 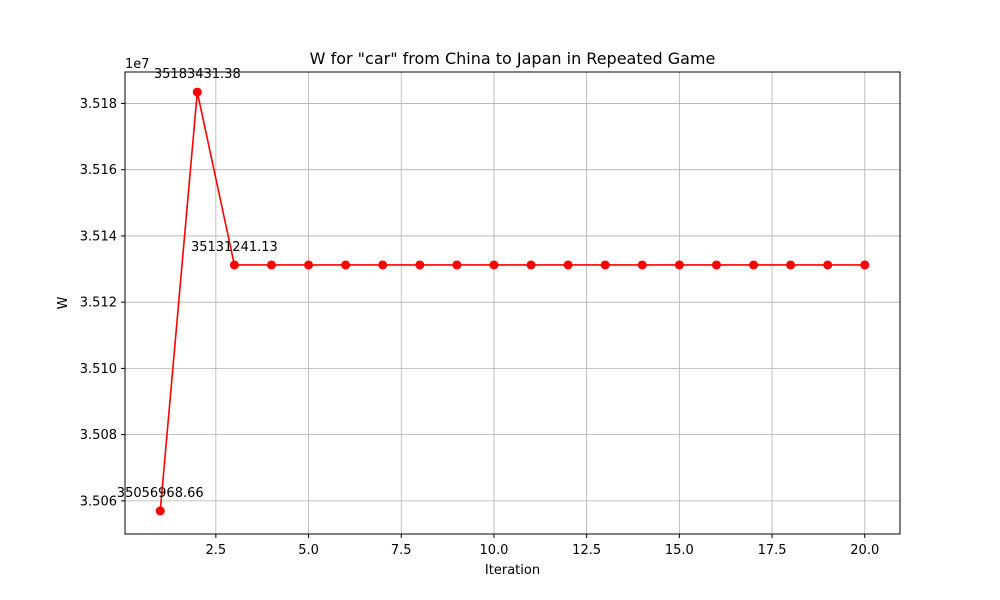 I want to click on y-tick-label: 3.518, so click(x=98, y=104).